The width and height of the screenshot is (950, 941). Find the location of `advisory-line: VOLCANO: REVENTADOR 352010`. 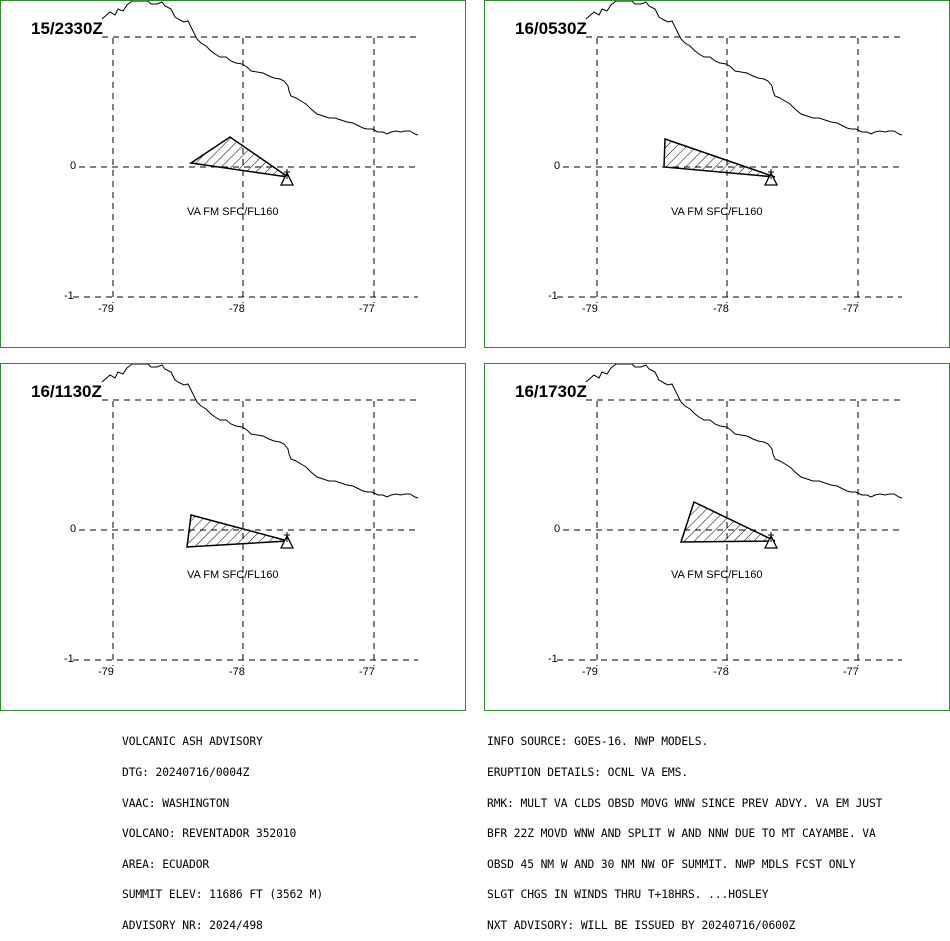

advisory-line: VOLCANO: REVENTADOR 352010 is located at coordinates (209, 834).